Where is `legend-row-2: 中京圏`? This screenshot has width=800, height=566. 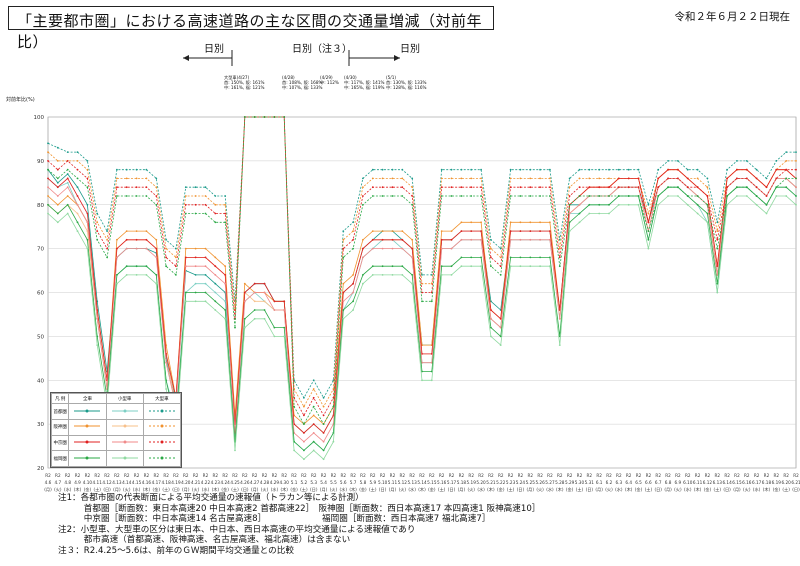
legend-row-2: 中京圏 is located at coordinates (60, 443).